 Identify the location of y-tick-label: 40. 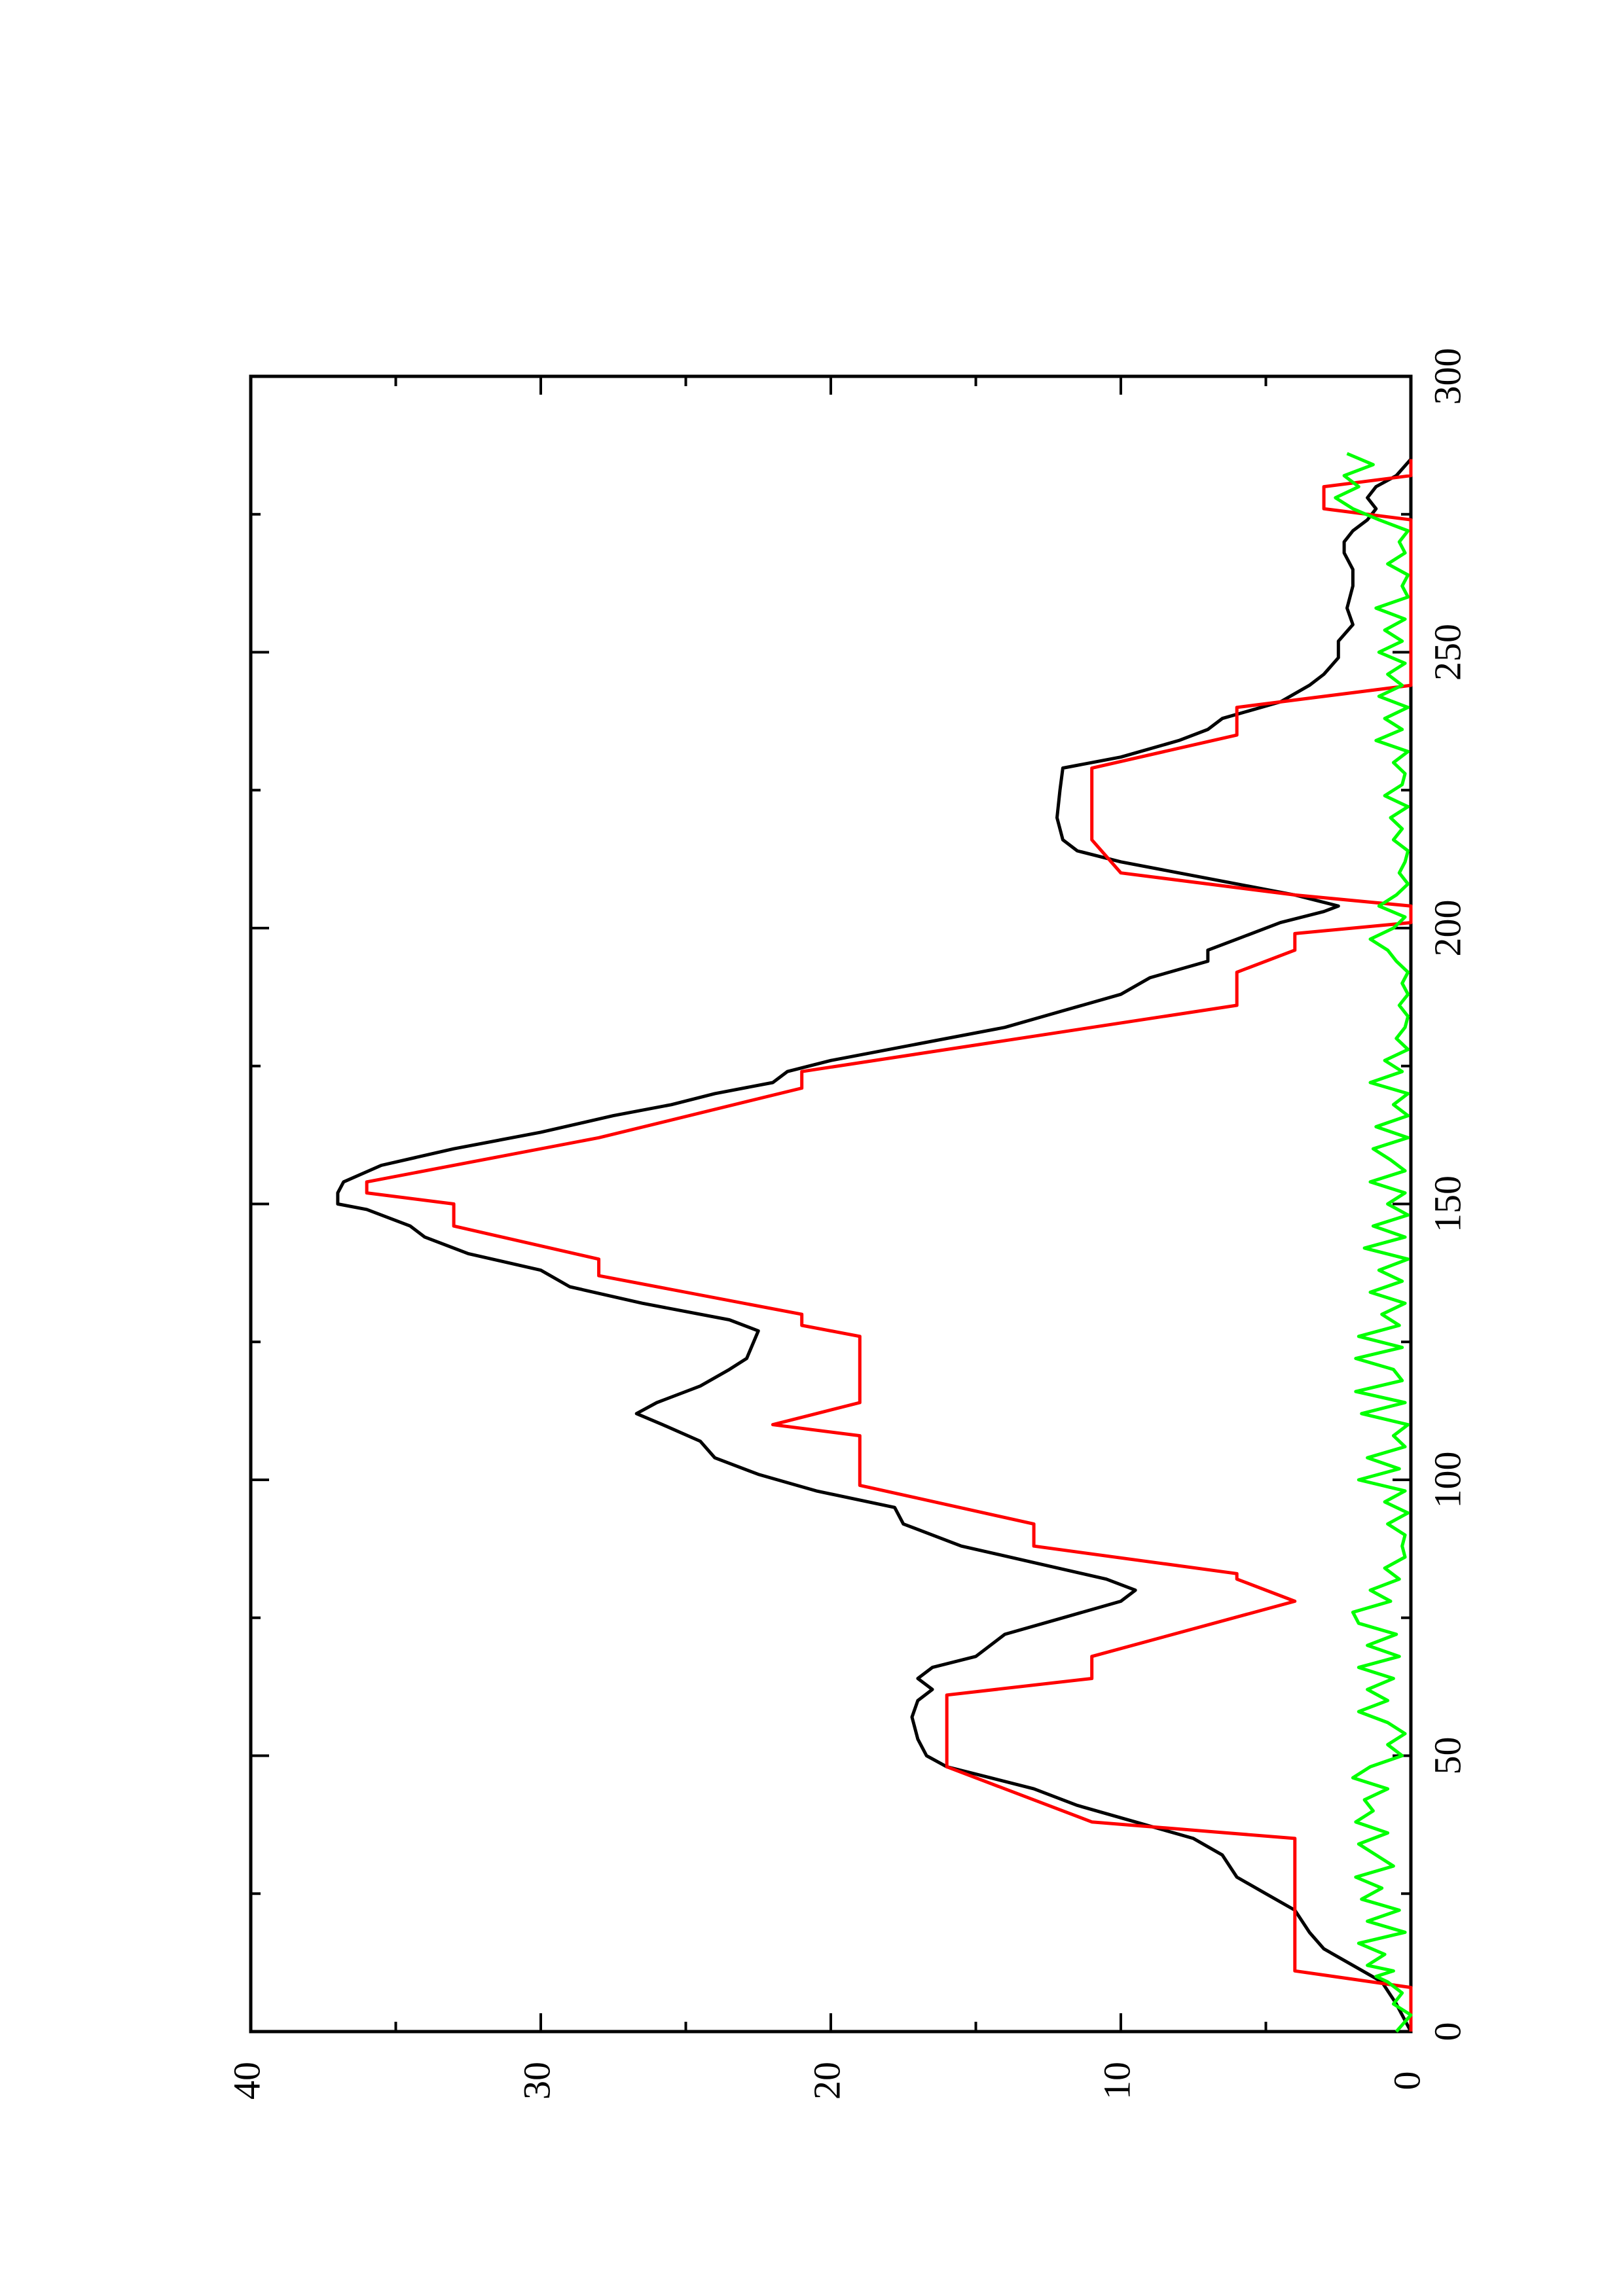
(246, 2081).